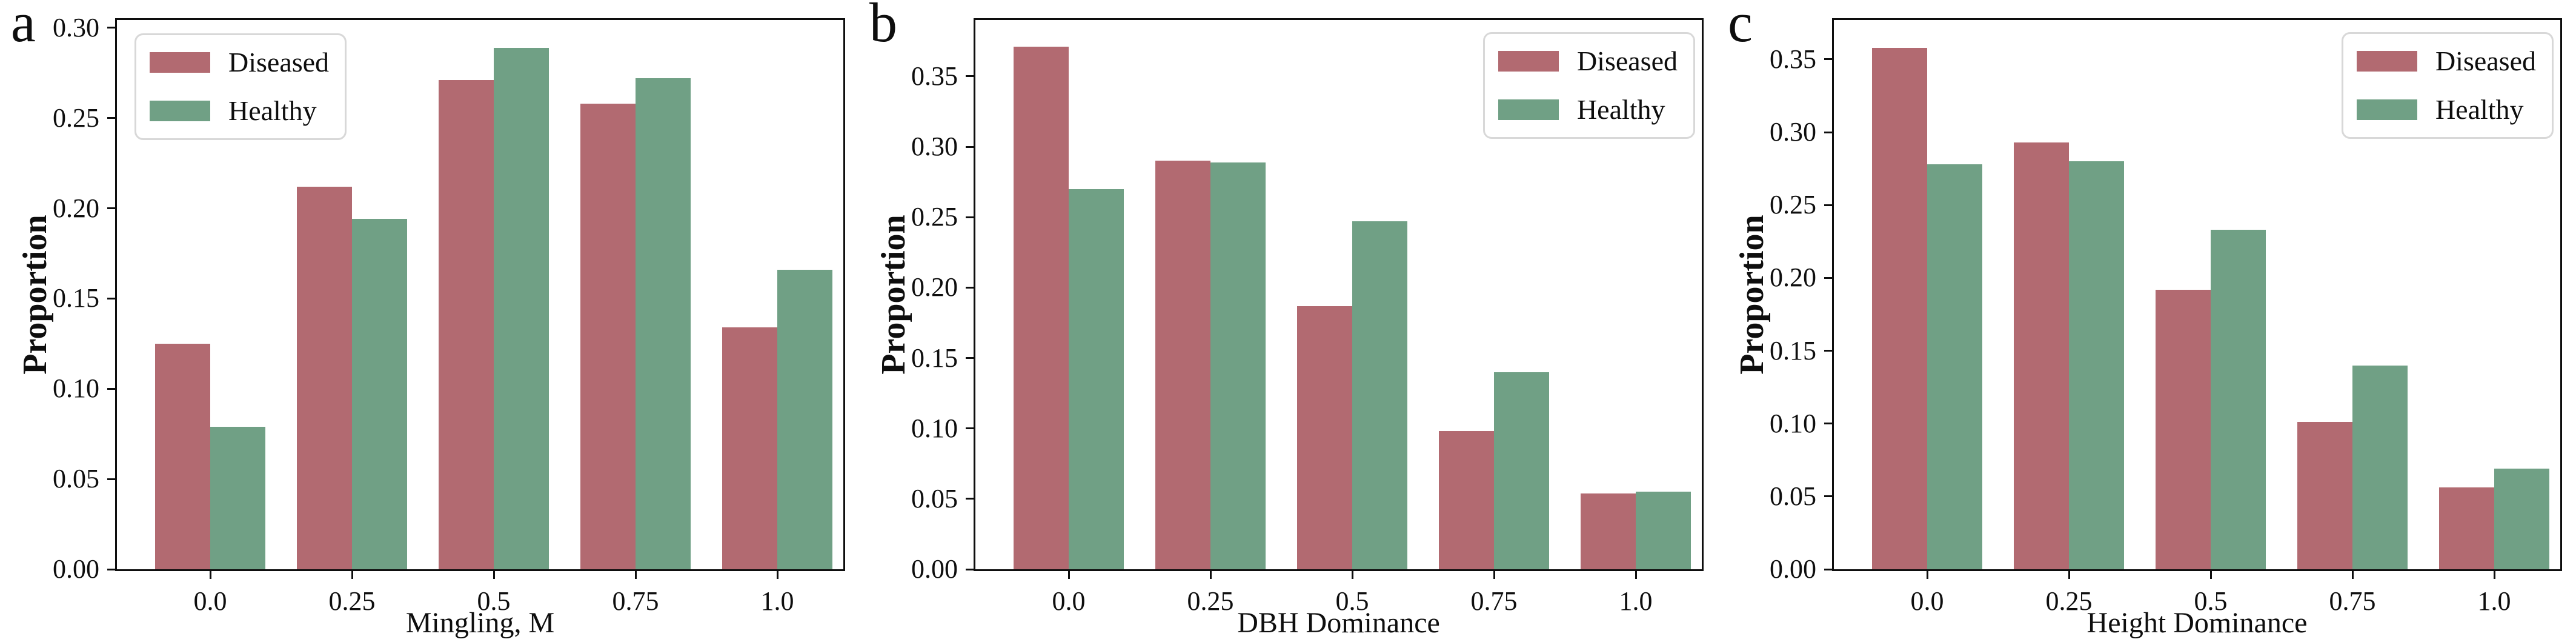  I want to click on panel-letter: c, so click(1740, 27).